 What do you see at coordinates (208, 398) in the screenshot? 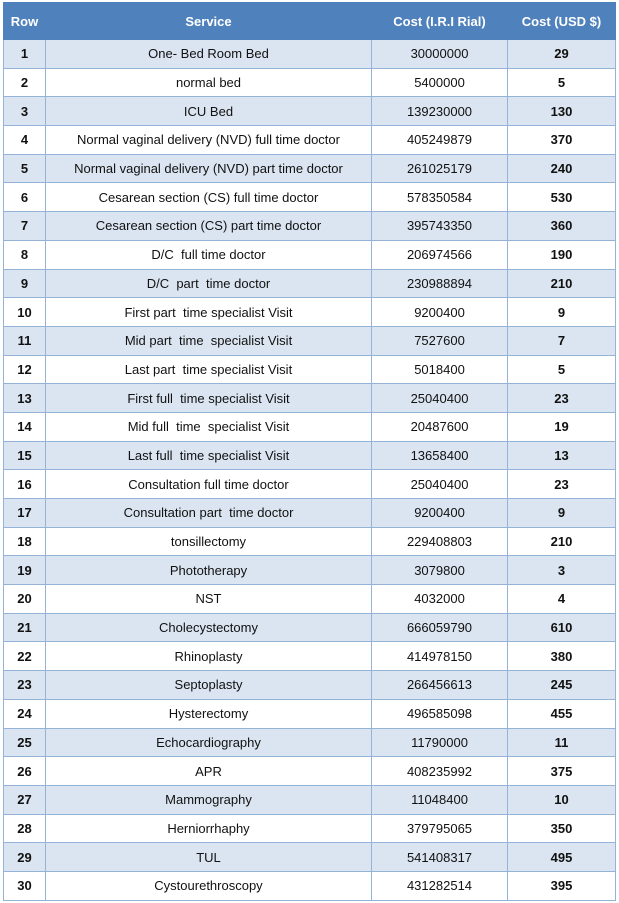
I see `service-name: First full time specialist Visit` at bounding box center [208, 398].